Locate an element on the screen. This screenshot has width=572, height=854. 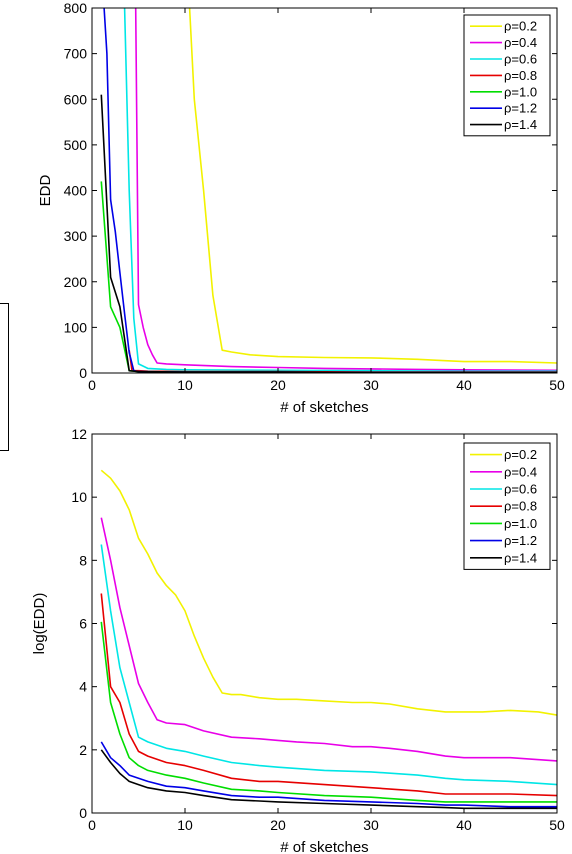
y-tick-label: 2 is located at coordinates (83, 750).